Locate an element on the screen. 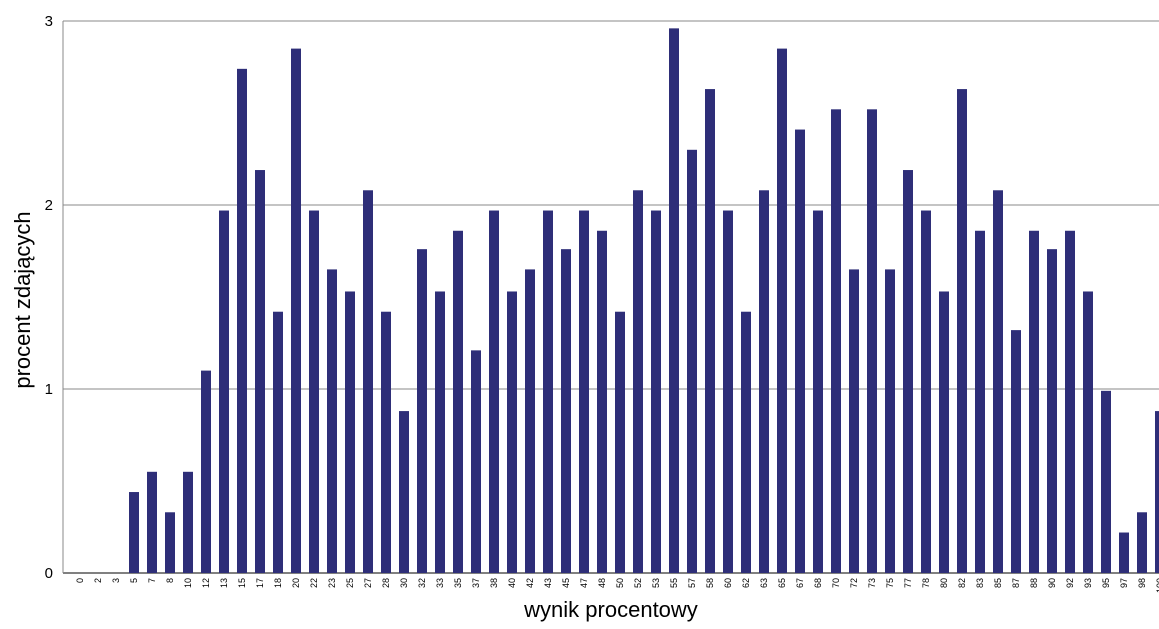 The width and height of the screenshot is (1159, 629). y-tick-label: 2 is located at coordinates (49, 205).